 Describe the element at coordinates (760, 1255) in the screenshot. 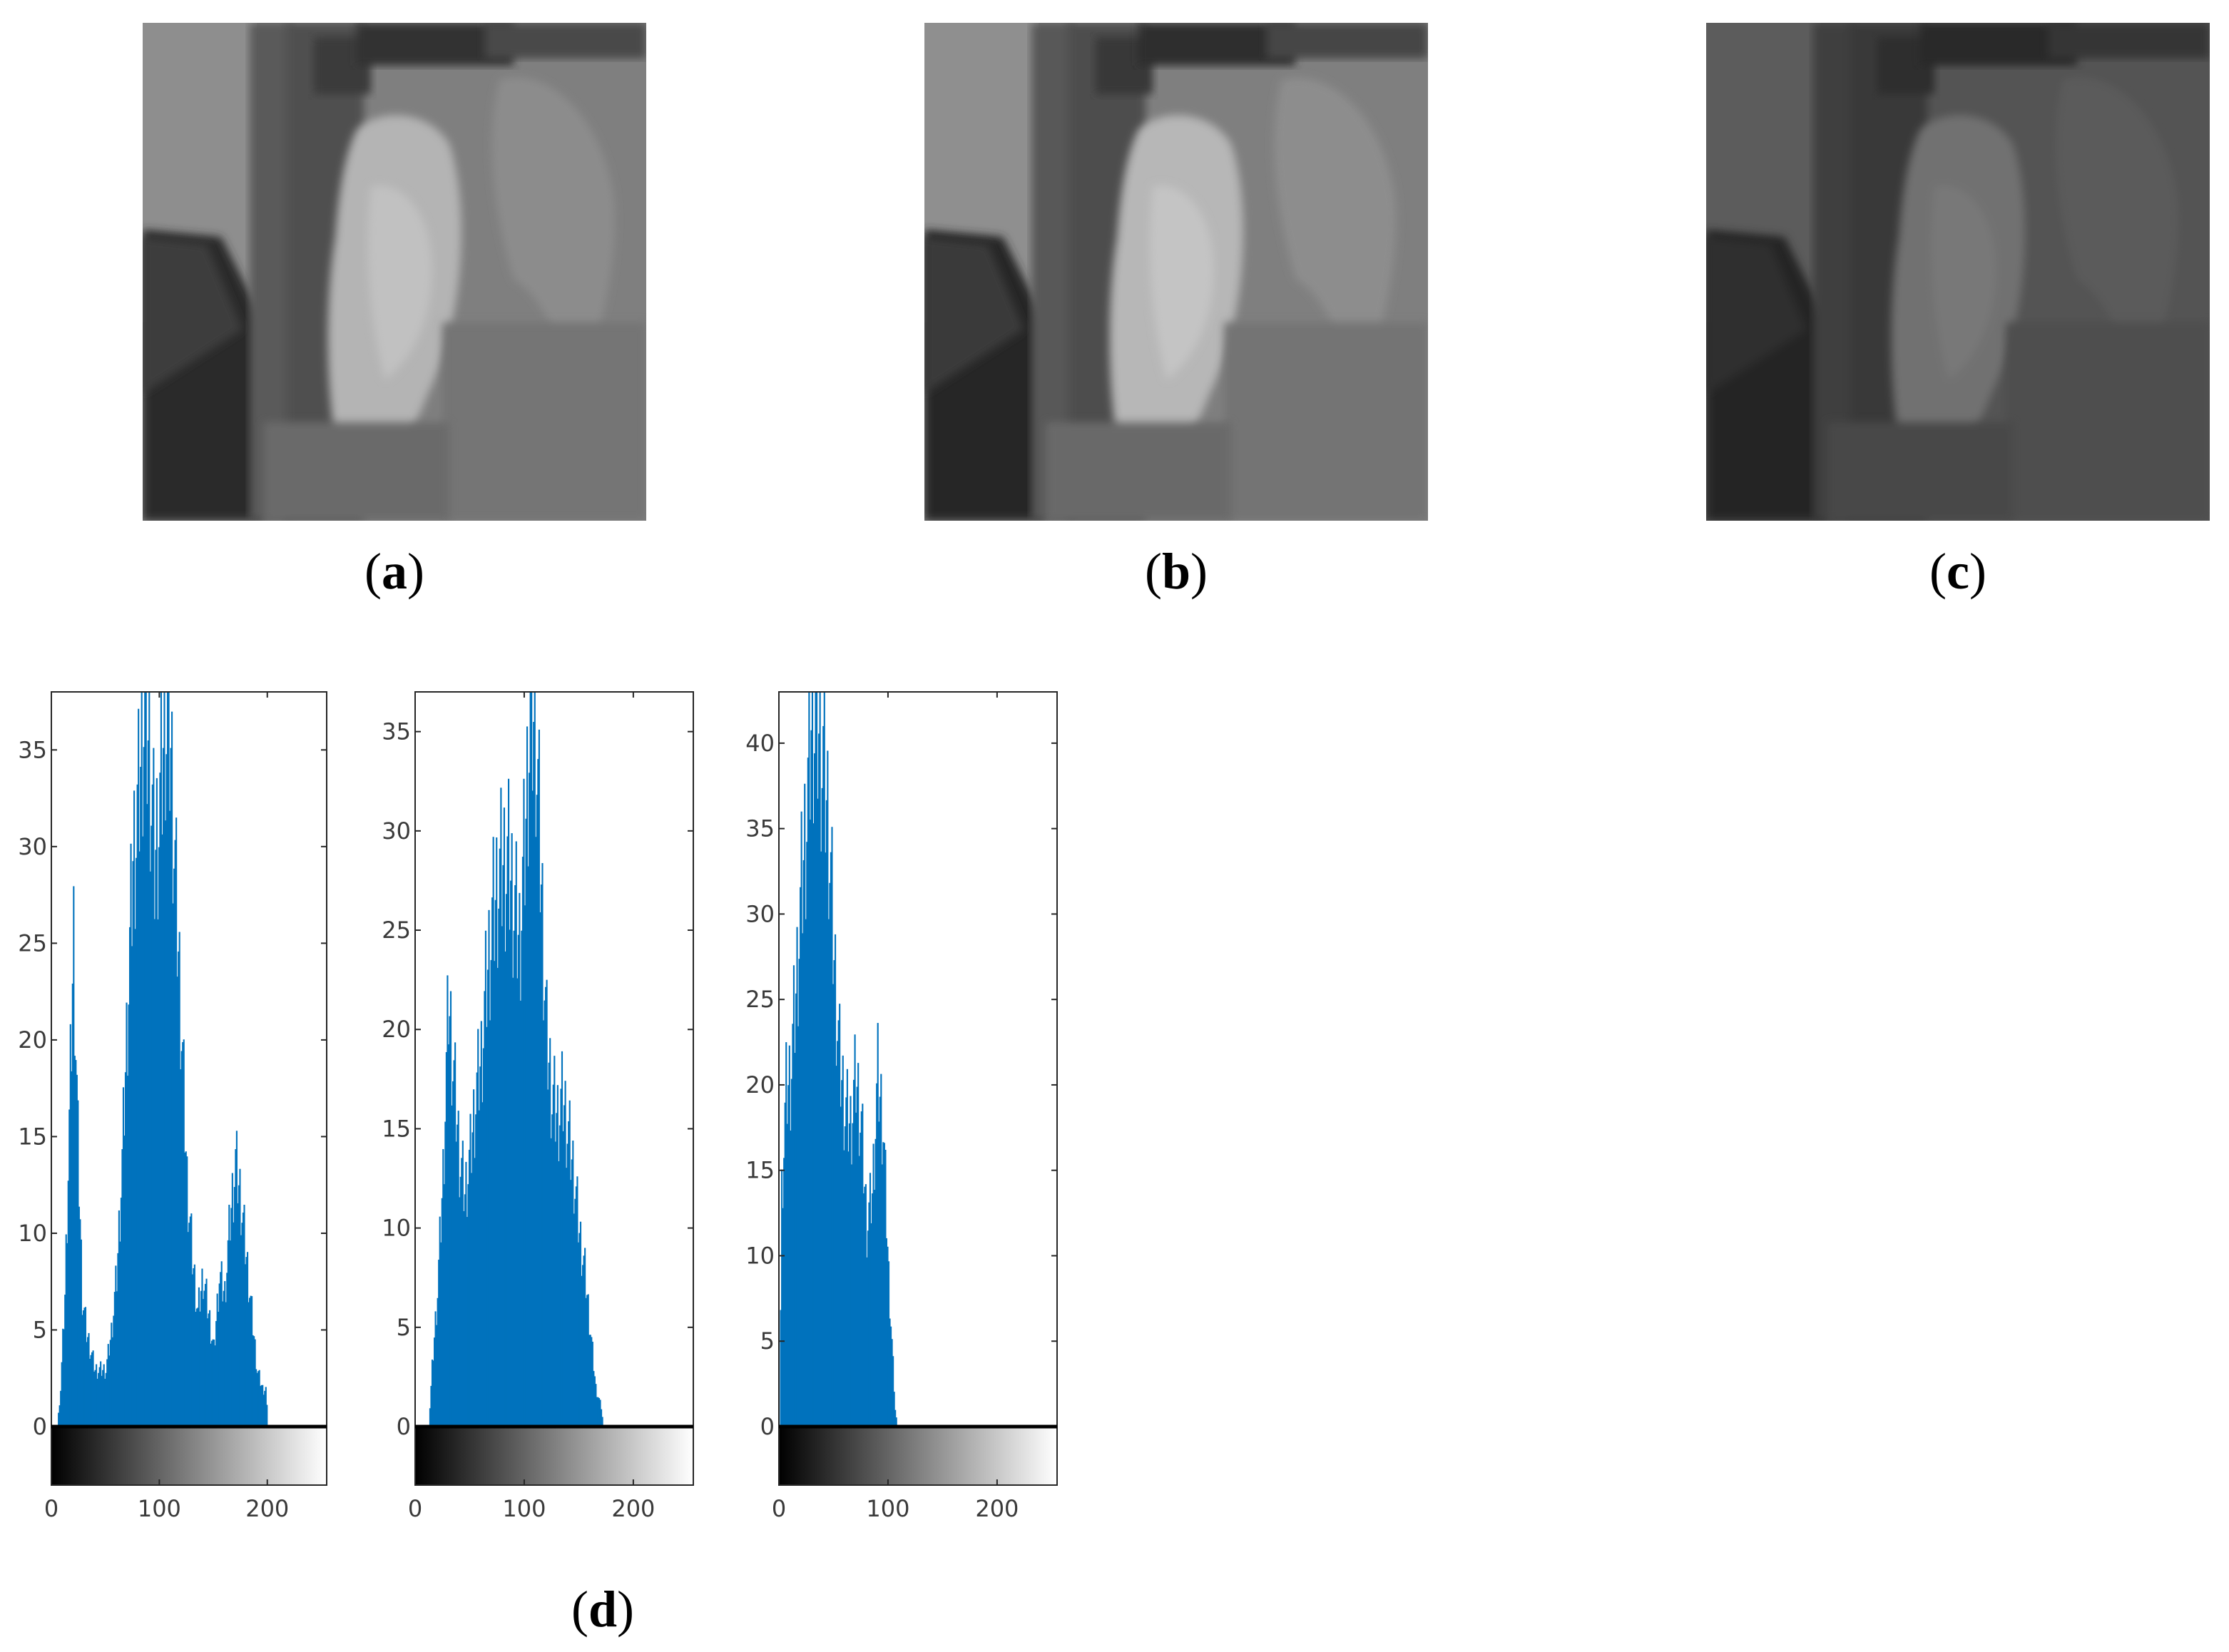

I see `hist3-ytick-label: 10` at that location.